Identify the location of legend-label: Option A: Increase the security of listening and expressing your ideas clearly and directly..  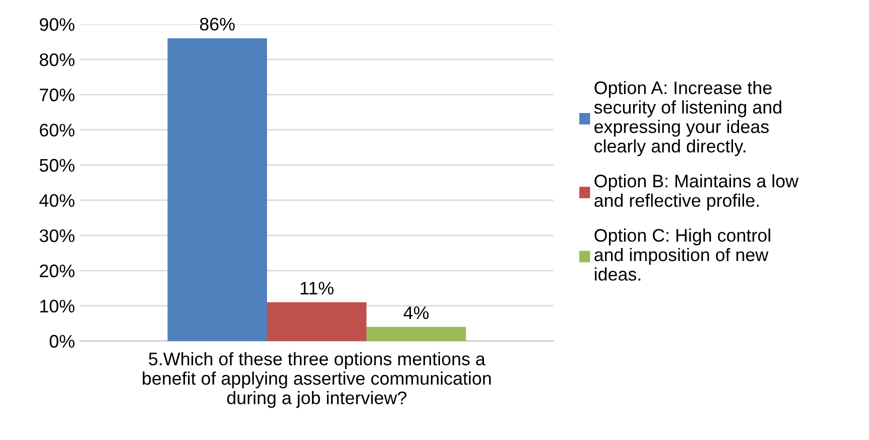
(688, 118).